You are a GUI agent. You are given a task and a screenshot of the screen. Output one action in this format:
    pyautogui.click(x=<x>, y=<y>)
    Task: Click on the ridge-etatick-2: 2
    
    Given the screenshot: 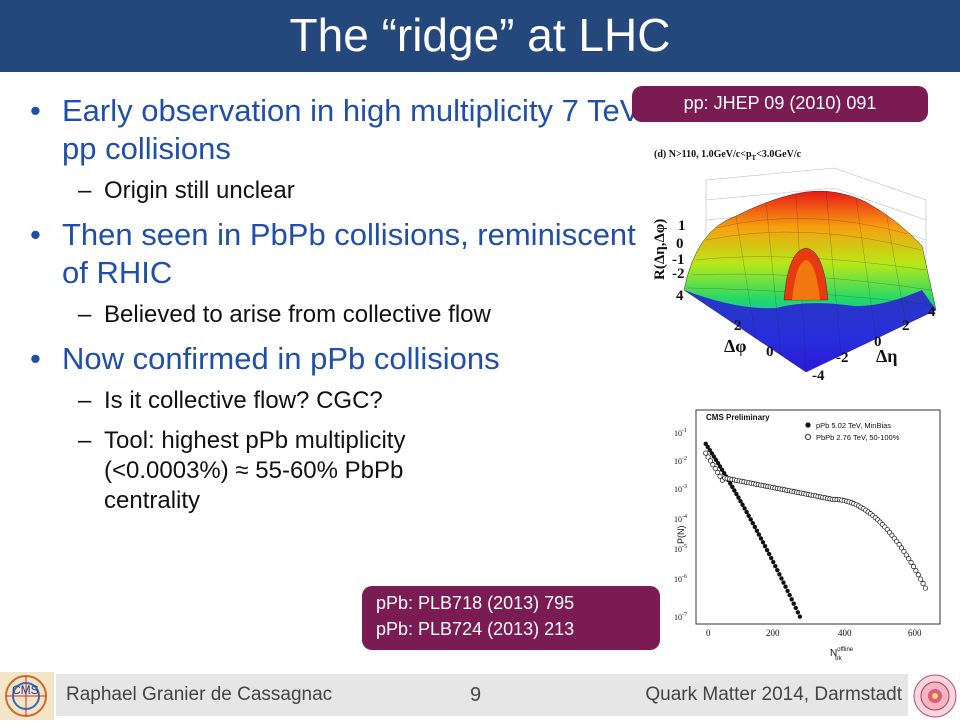 What is the action you would take?
    pyautogui.click(x=906, y=326)
    